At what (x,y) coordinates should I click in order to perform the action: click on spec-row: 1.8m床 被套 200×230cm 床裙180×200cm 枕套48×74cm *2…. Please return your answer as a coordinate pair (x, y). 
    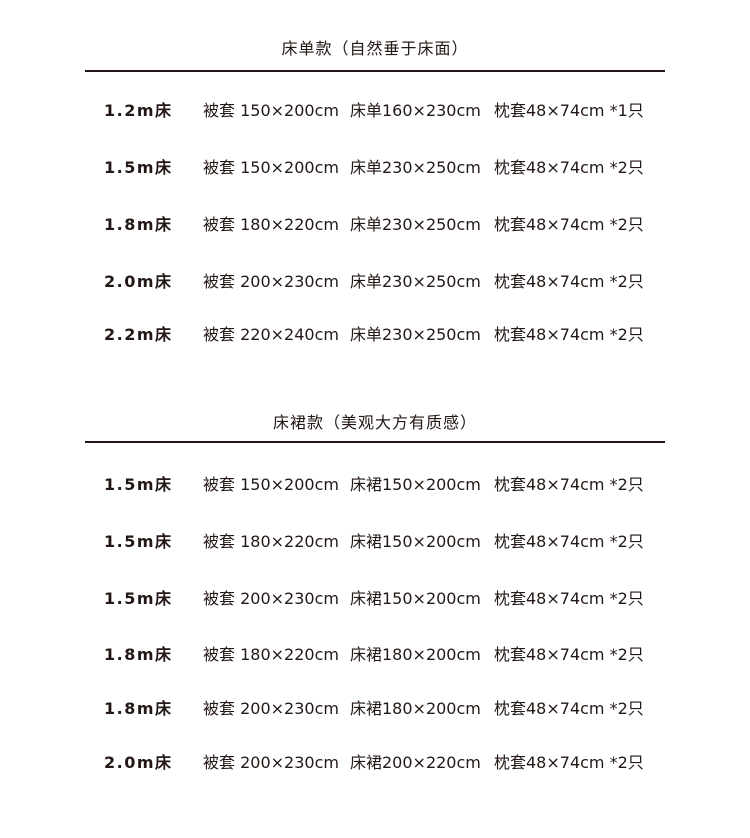
    Looking at the image, I should click on (375, 707).